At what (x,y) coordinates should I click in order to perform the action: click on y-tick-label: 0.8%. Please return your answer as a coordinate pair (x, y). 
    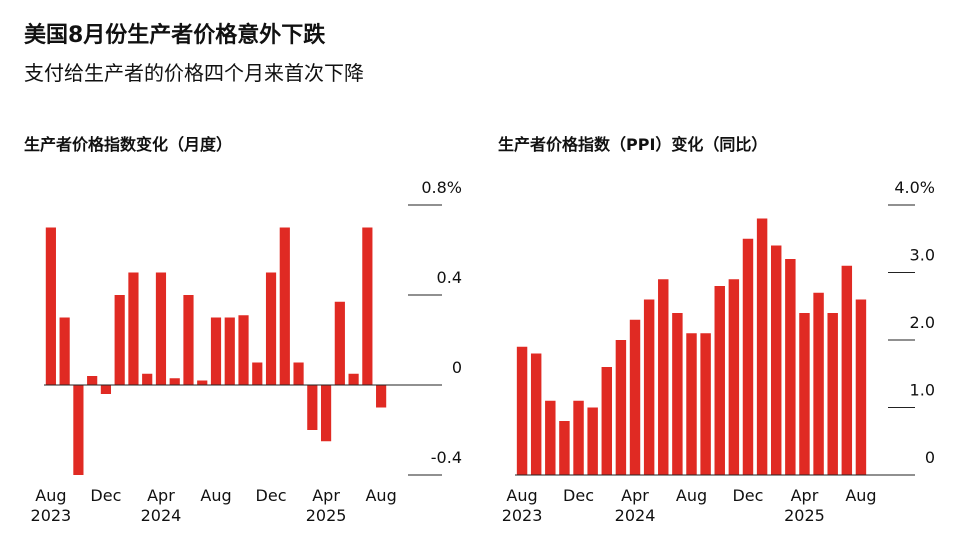
    Looking at the image, I should click on (441, 187).